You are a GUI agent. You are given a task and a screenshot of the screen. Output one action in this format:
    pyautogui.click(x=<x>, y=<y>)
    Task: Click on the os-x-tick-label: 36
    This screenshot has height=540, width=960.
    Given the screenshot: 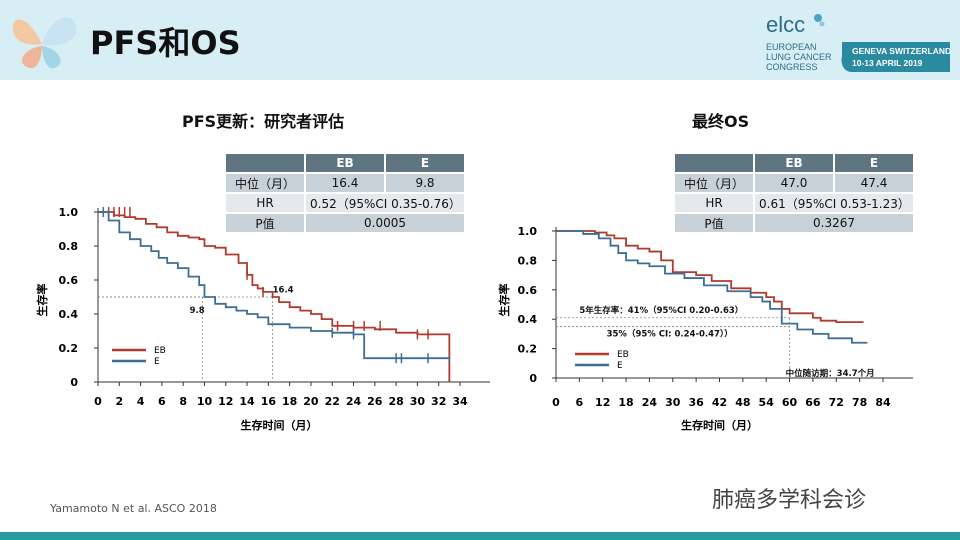 What is the action you would take?
    pyautogui.click(x=696, y=402)
    